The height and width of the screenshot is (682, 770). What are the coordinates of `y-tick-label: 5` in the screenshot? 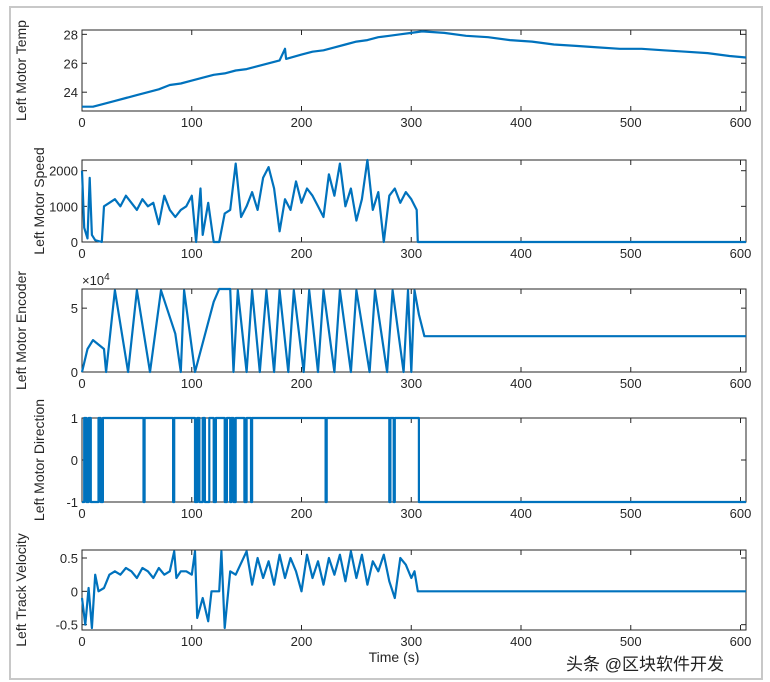 It's located at (74, 308).